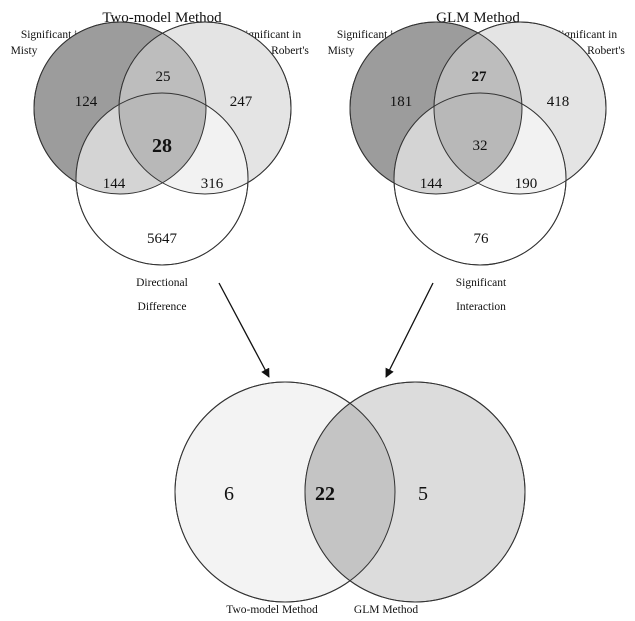 The width and height of the screenshot is (635, 621). I want to click on glm-label-interaction-line2: Interaction, so click(481, 307).